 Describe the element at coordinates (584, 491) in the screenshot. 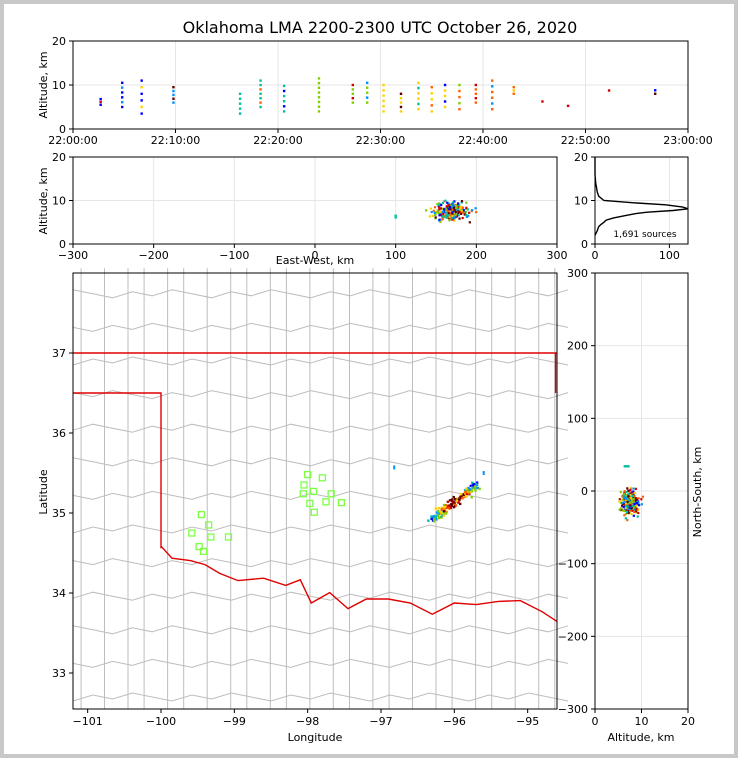

I see `ns-tick-label: 0` at that location.